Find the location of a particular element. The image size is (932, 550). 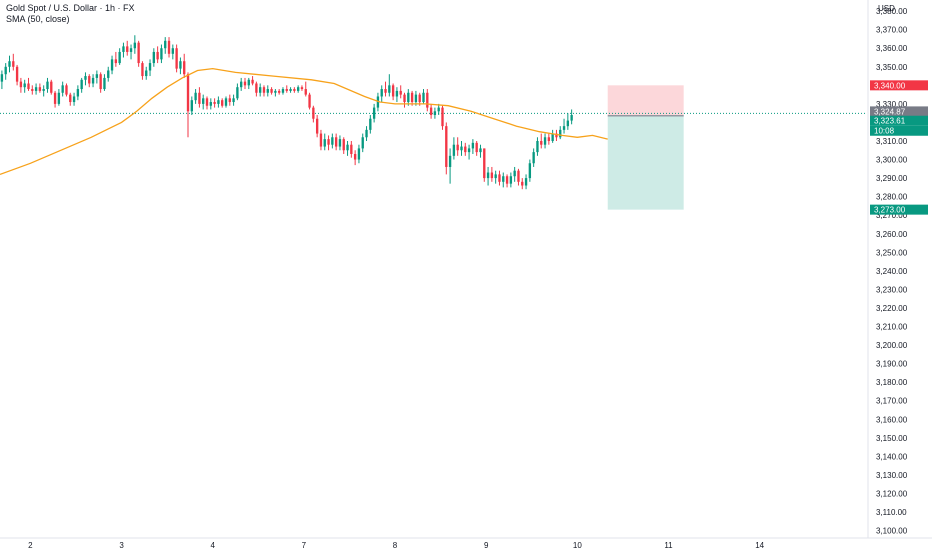

take-profit-zone is located at coordinates (645, 162).